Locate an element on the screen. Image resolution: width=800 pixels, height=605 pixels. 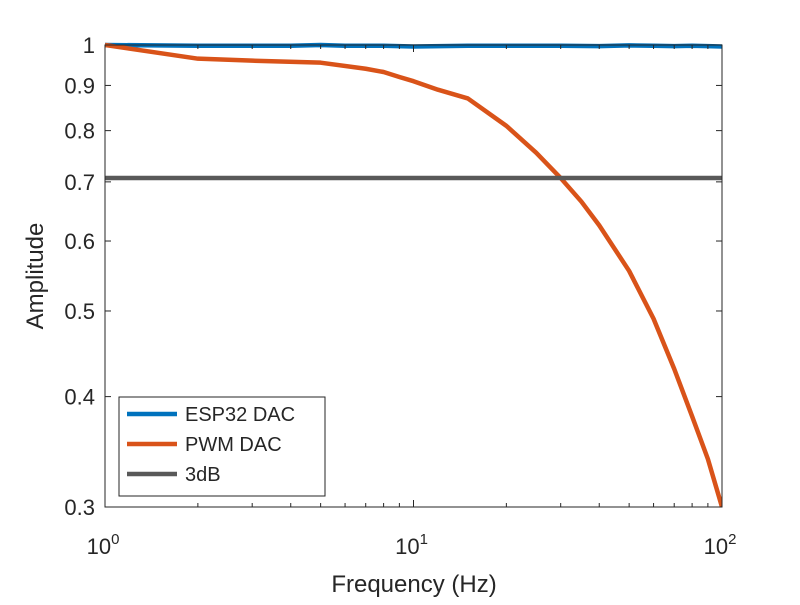
legend-label-3db: 3dB is located at coordinates (203, 475).